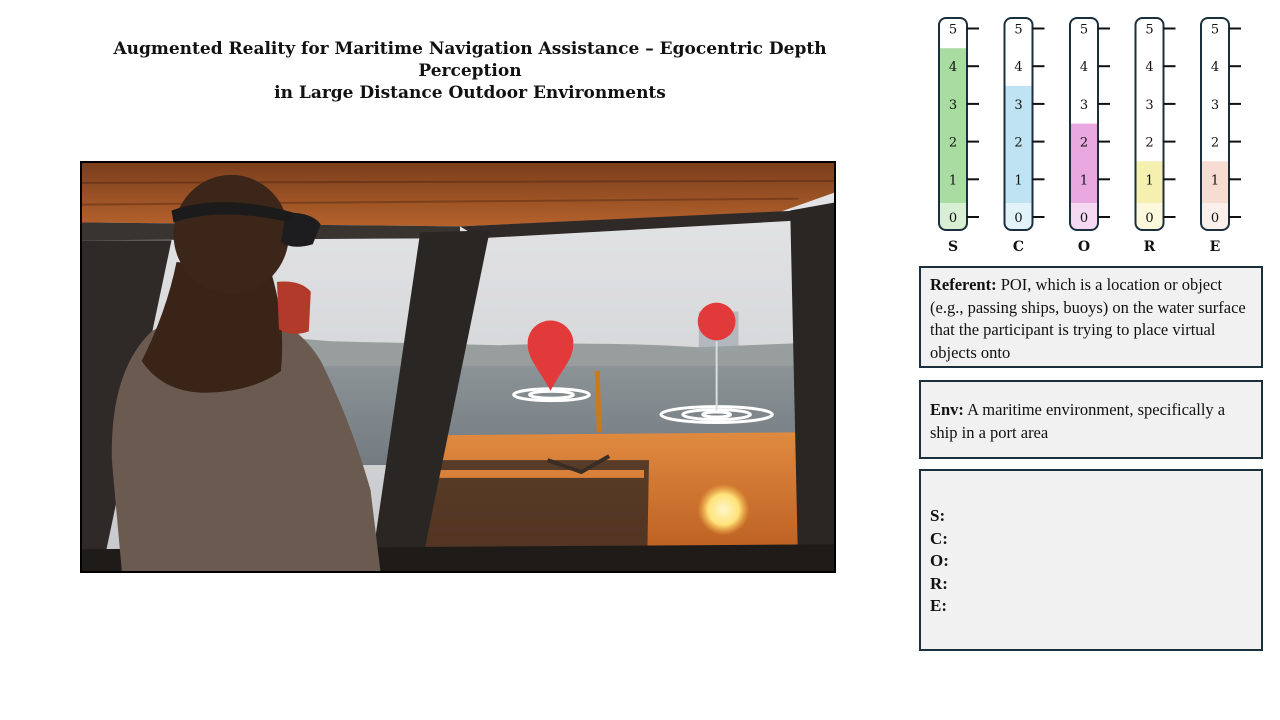 Image resolution: width=1280 pixels, height=720 pixels. I want to click on scale-letter-r: R, so click(1150, 247).